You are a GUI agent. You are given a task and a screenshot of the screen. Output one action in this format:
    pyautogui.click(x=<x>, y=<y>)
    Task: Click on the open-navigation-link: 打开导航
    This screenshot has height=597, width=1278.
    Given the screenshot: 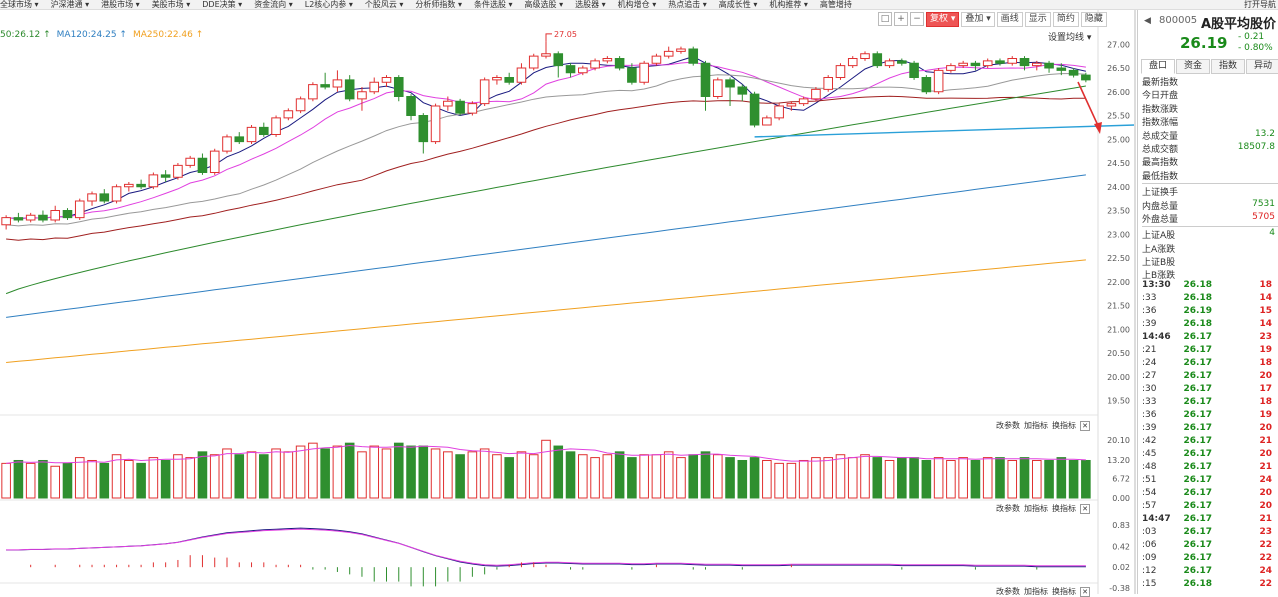 What is the action you would take?
    pyautogui.click(x=1260, y=4)
    